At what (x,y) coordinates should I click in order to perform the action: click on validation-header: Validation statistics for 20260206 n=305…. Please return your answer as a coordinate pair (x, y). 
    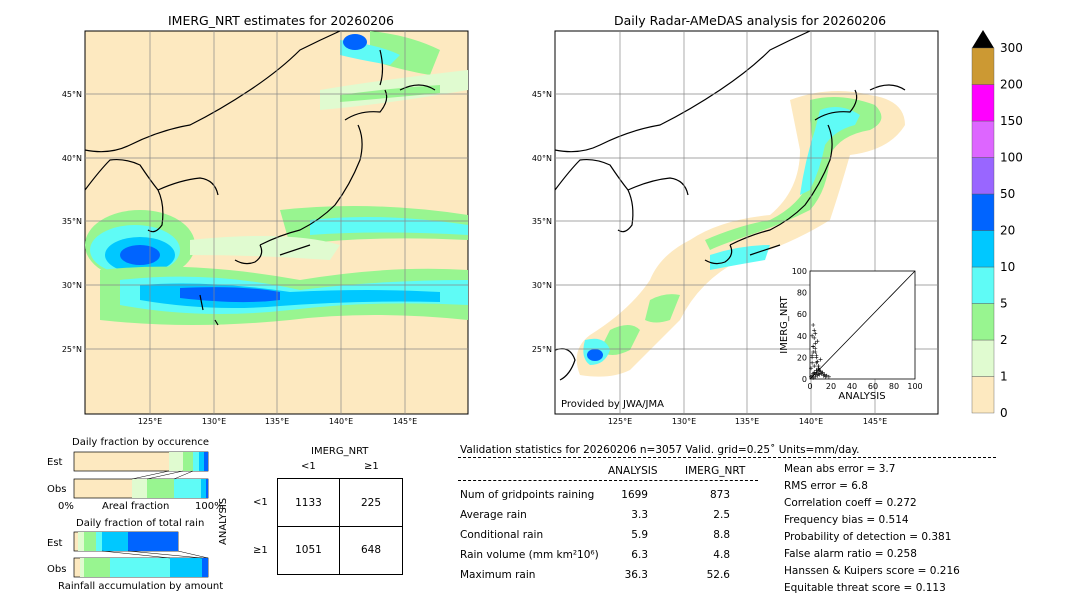
    Looking at the image, I should click on (660, 450).